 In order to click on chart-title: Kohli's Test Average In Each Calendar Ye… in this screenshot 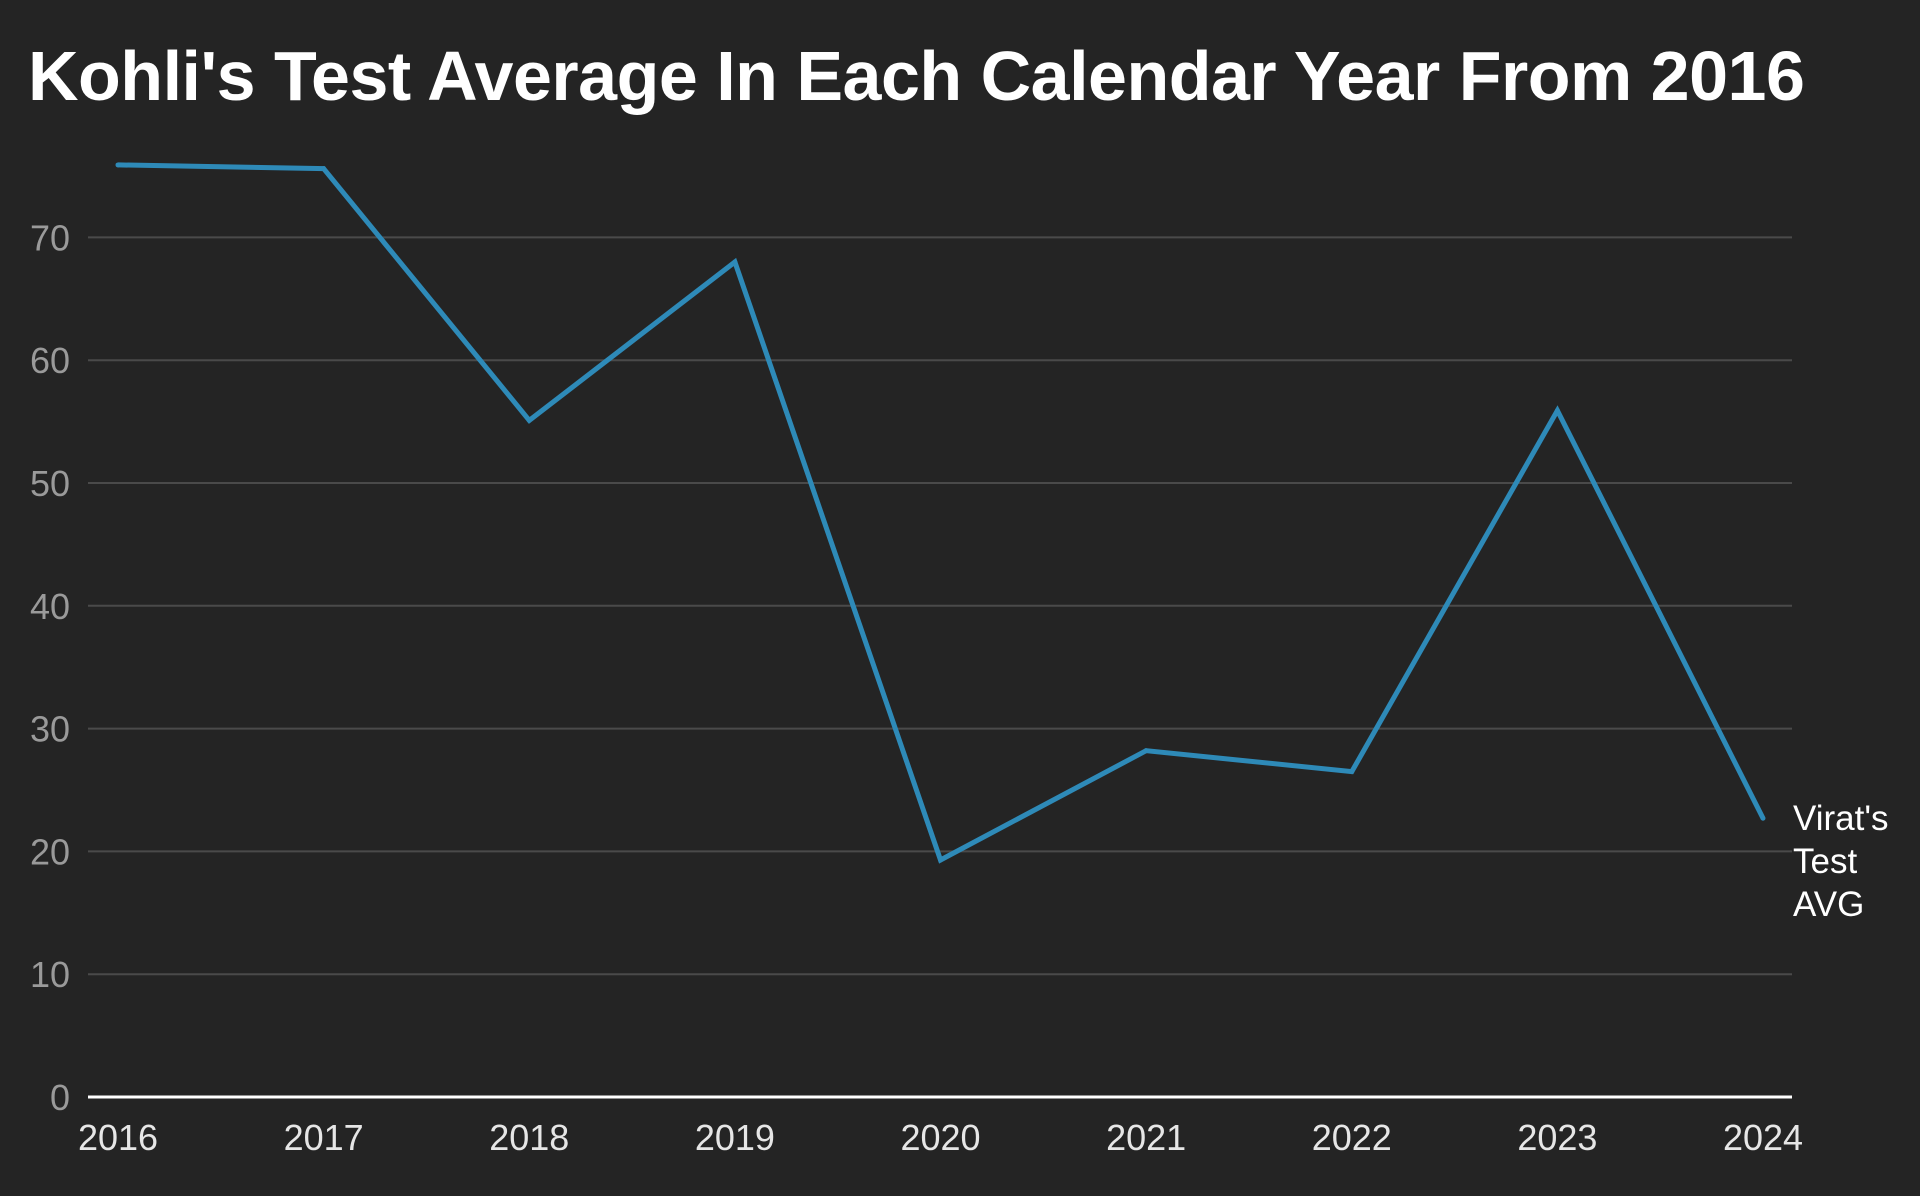, I will do `click(916, 76)`.